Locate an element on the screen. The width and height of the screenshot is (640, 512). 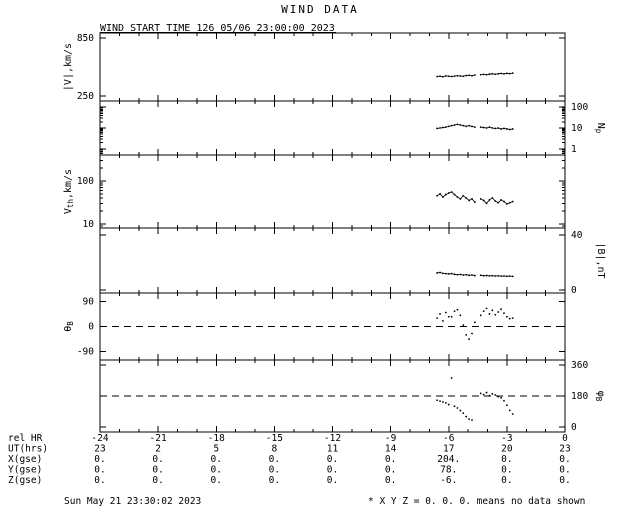
y-tick-label: 40 is located at coordinates (577, 235).